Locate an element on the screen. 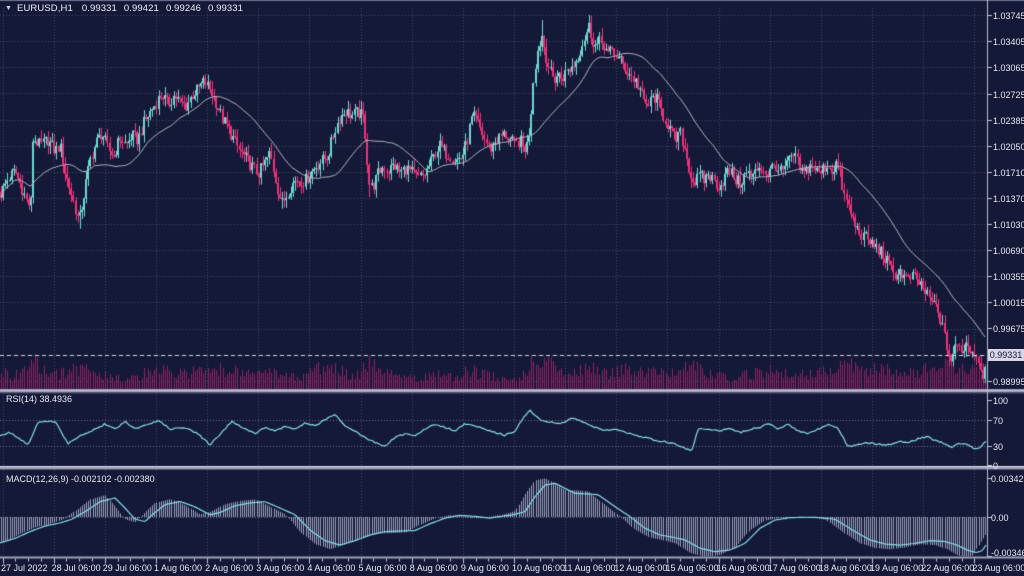 This screenshot has width=1024, height=576. rsi-scale-label: 0 is located at coordinates (996, 466).